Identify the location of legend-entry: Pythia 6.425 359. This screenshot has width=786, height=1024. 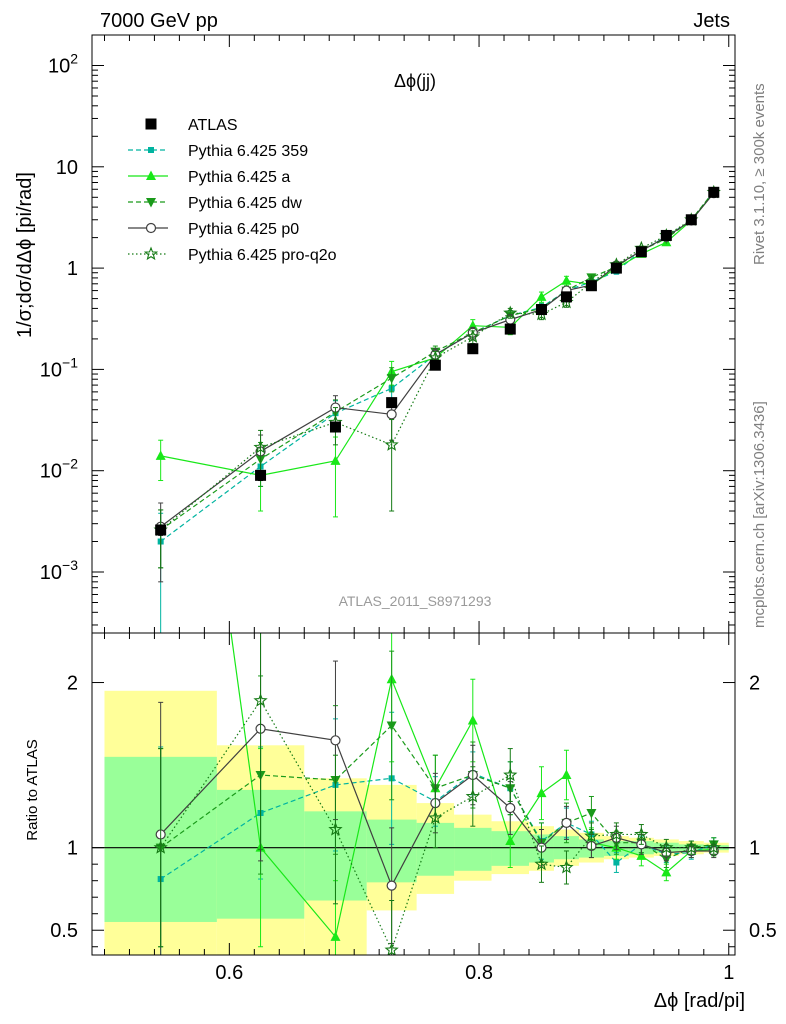
(218, 151).